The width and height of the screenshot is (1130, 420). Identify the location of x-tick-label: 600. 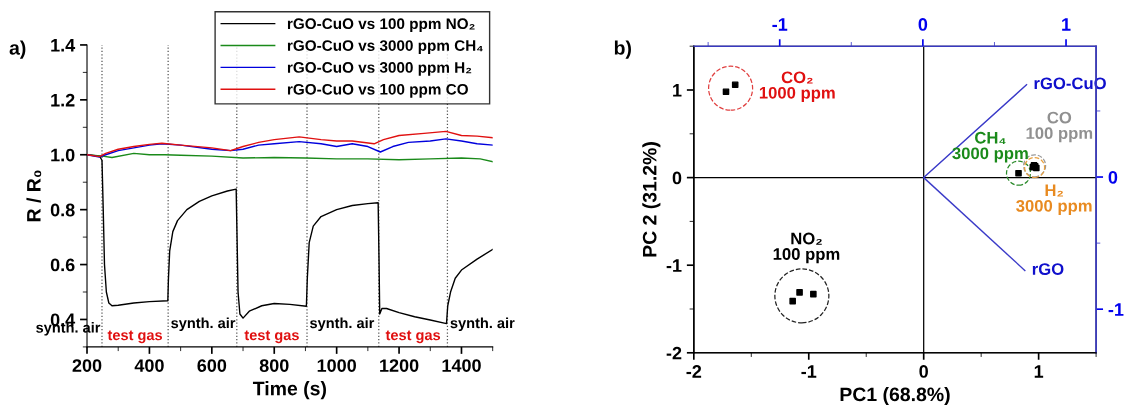
(212, 365).